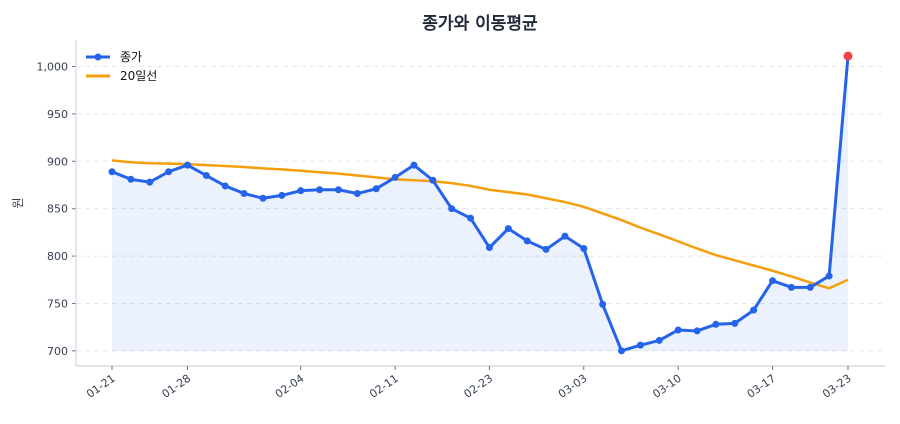  Describe the element at coordinates (848, 56) in the screenshot. I see `last-close-point` at that location.